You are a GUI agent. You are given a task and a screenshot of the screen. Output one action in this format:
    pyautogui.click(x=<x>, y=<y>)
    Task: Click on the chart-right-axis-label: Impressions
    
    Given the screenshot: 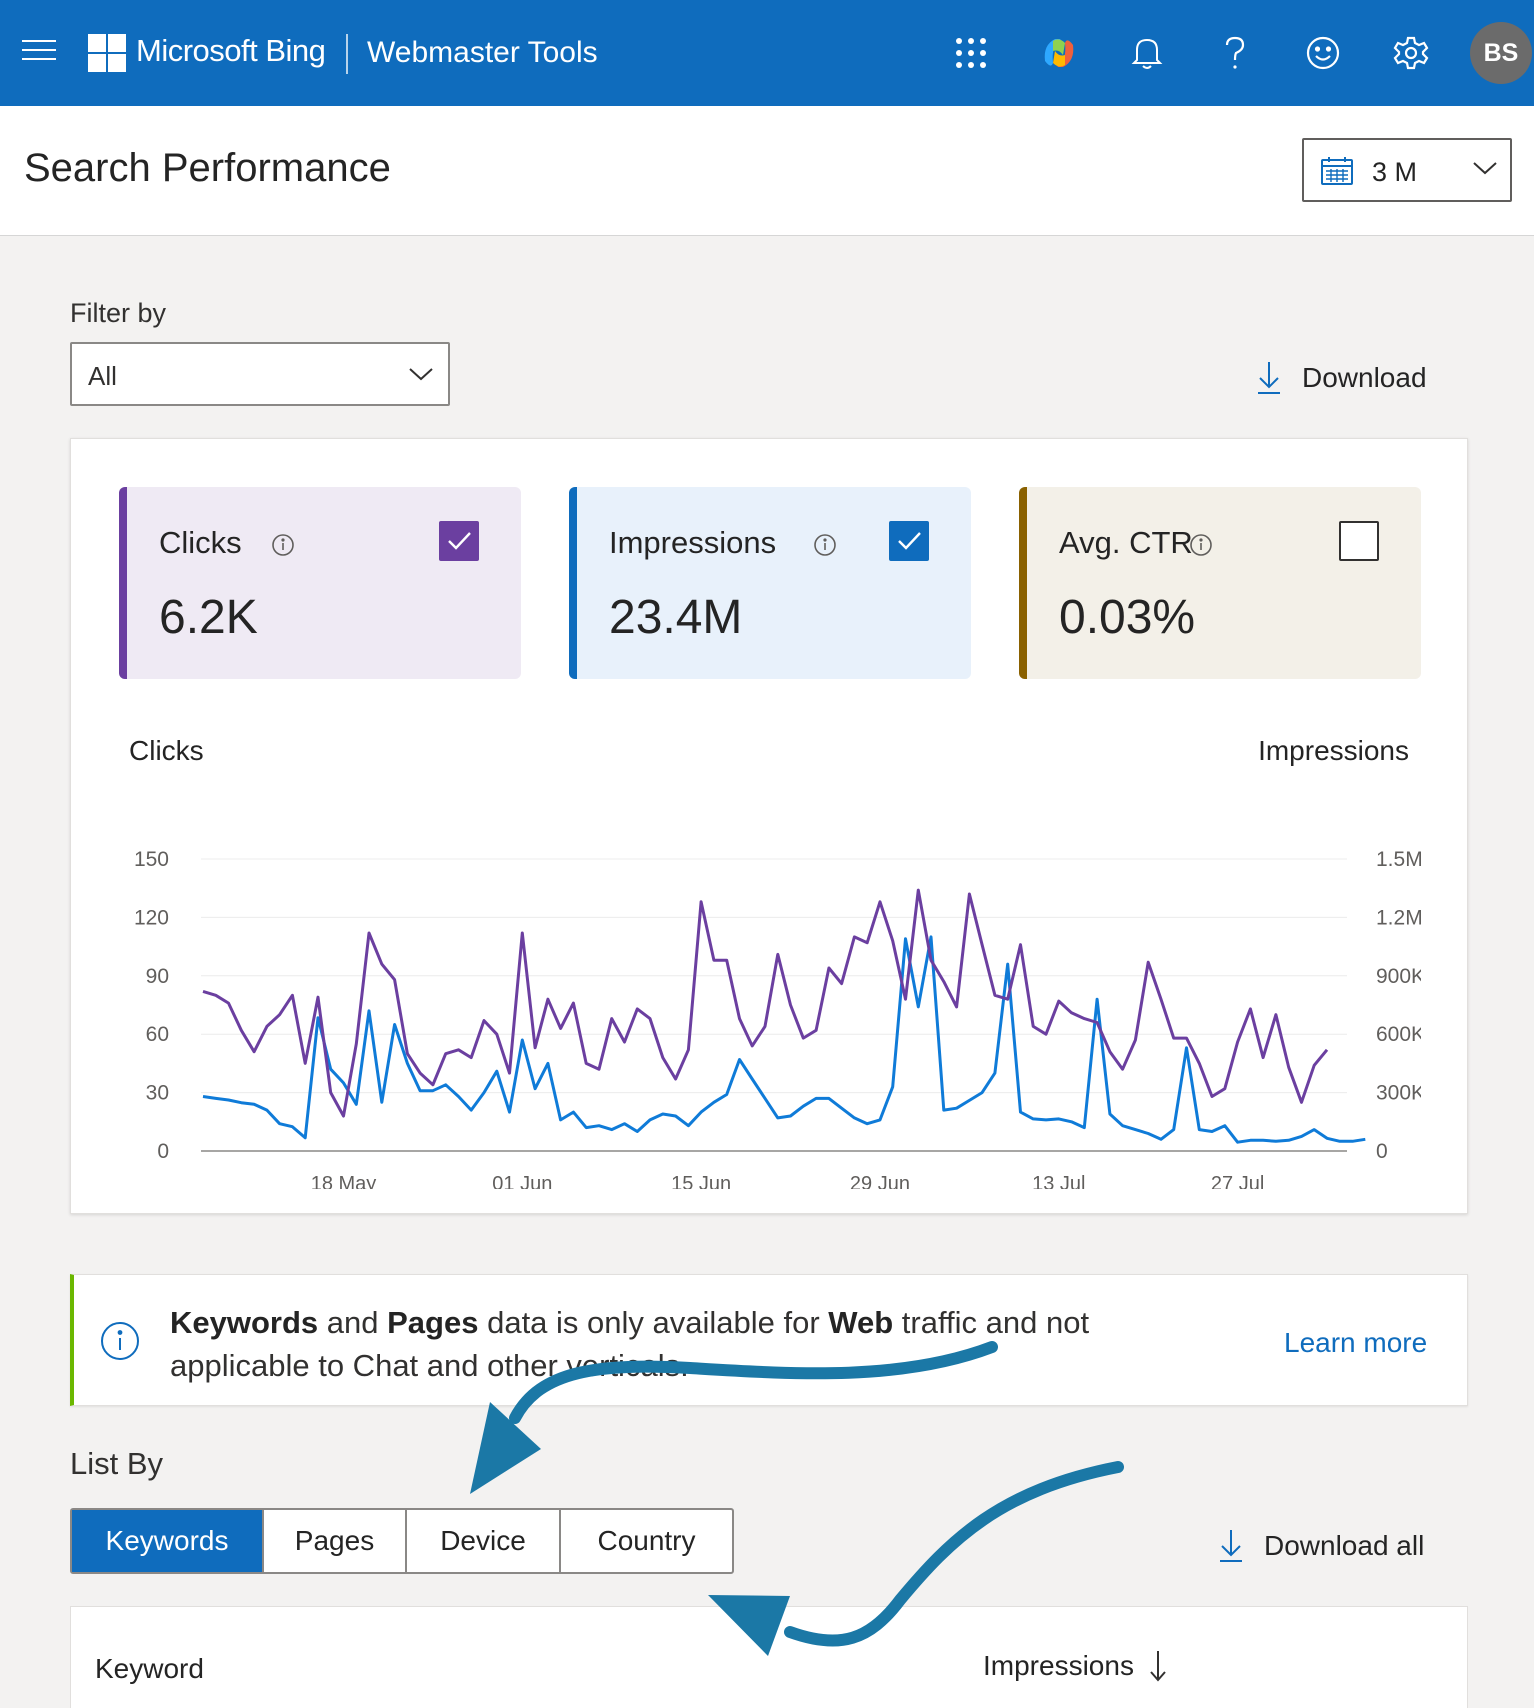 What is the action you would take?
    pyautogui.click(x=1333, y=750)
    